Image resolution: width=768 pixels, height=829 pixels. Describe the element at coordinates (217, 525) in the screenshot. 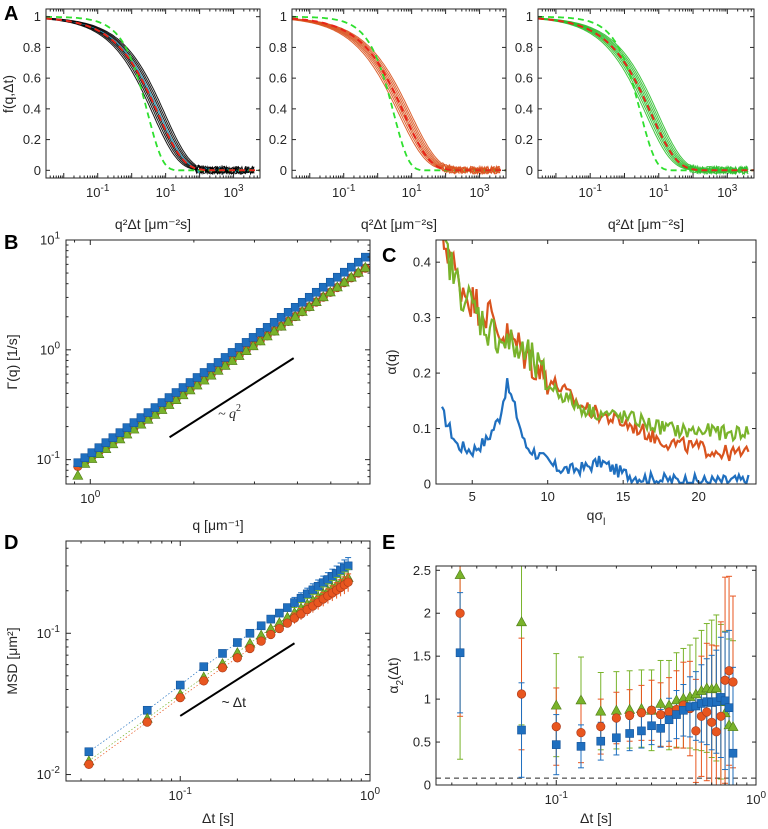

I see `x-axis-label: q [μm⁻¹]` at that location.